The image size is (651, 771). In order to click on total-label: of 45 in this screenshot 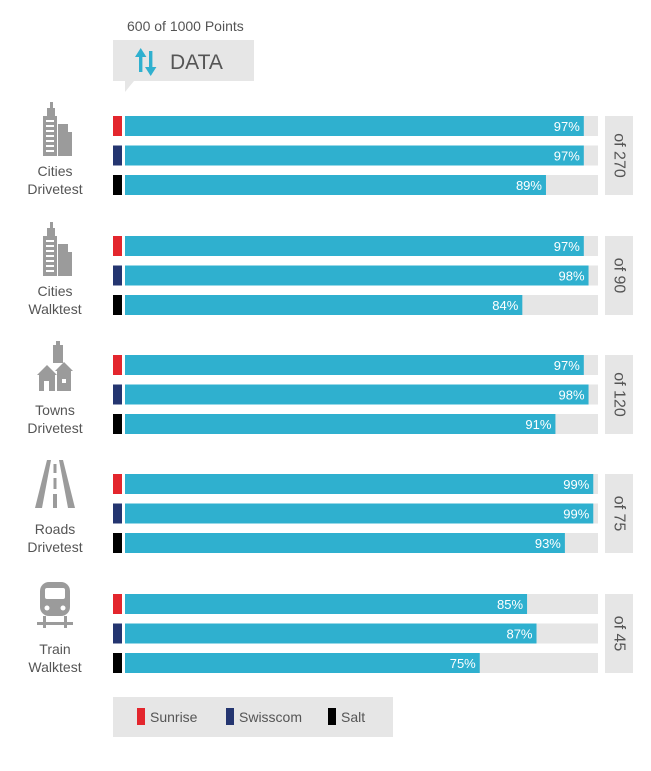, I will do `click(619, 634)`.